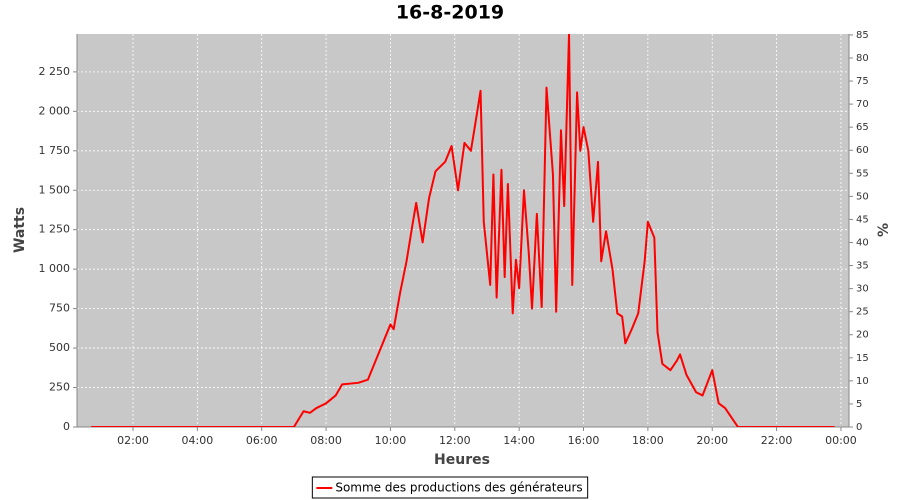 Image resolution: width=900 pixels, height=500 pixels. Describe the element at coordinates (55, 268) in the screenshot. I see `y-tick-label: 1 000` at that location.